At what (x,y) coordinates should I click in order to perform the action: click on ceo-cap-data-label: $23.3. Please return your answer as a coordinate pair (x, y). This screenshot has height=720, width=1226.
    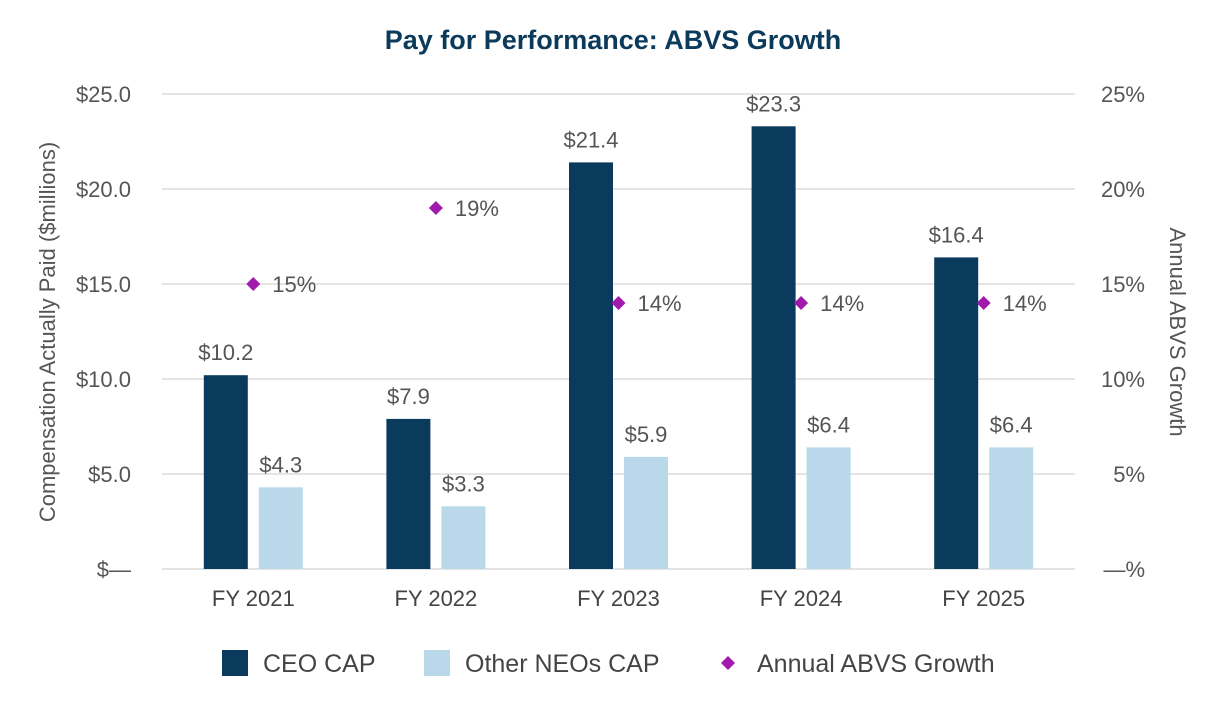
    Looking at the image, I should click on (773, 103).